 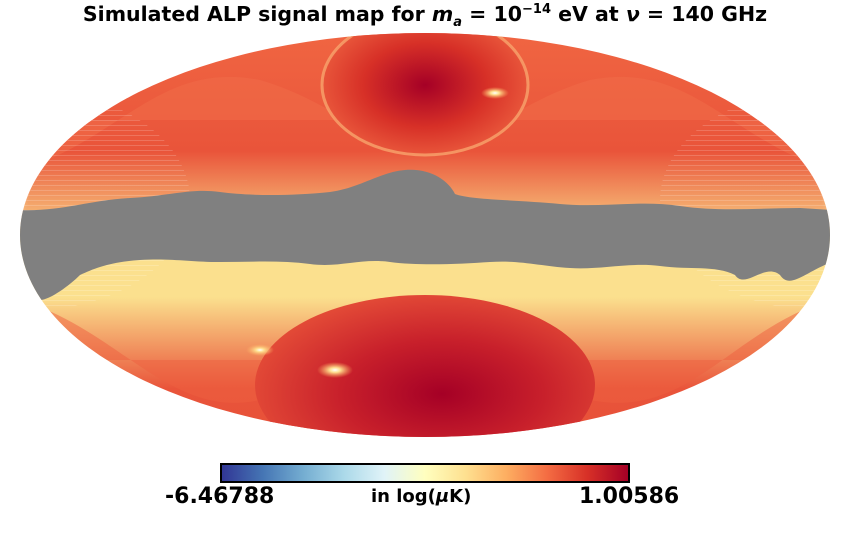 I want to click on colorbar-unit-label: in log(μK), so click(x=421, y=496).